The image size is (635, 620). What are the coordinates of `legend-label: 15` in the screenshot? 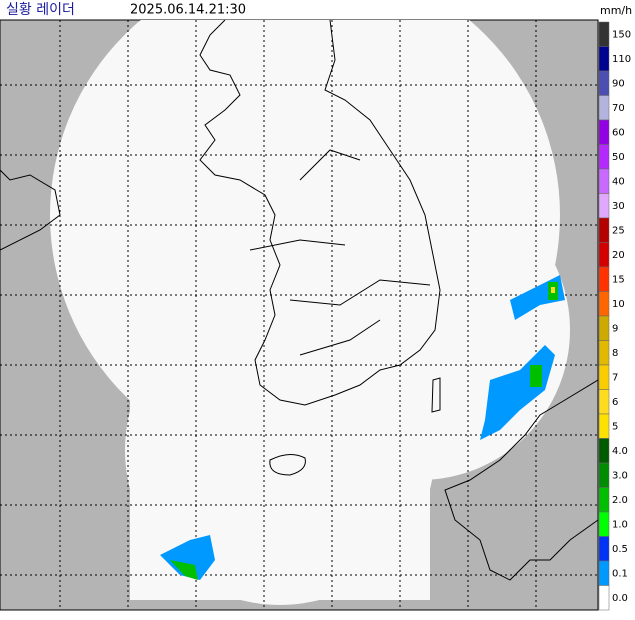 It's located at (618, 279).